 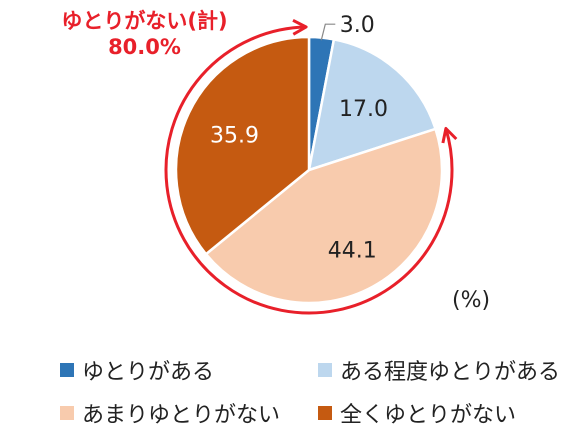 I want to click on legend-label-0: ゆとりがある, so click(x=148, y=372).